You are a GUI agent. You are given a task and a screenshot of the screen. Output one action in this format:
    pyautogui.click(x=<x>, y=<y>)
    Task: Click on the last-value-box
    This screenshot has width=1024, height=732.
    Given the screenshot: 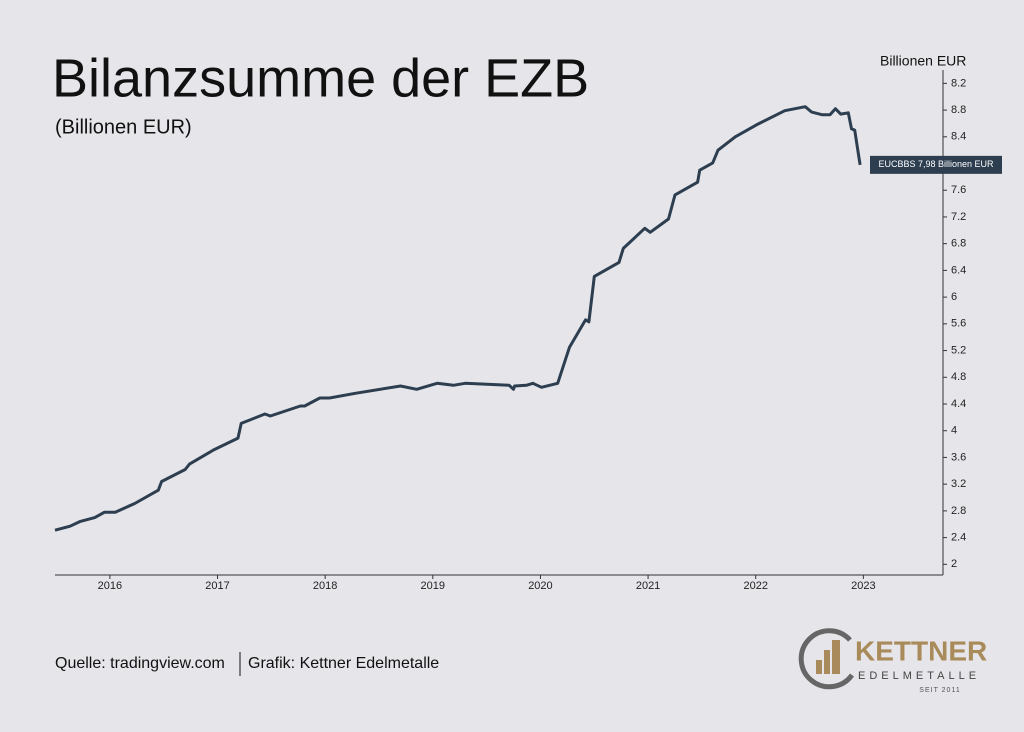 What is the action you would take?
    pyautogui.click(x=936, y=164)
    